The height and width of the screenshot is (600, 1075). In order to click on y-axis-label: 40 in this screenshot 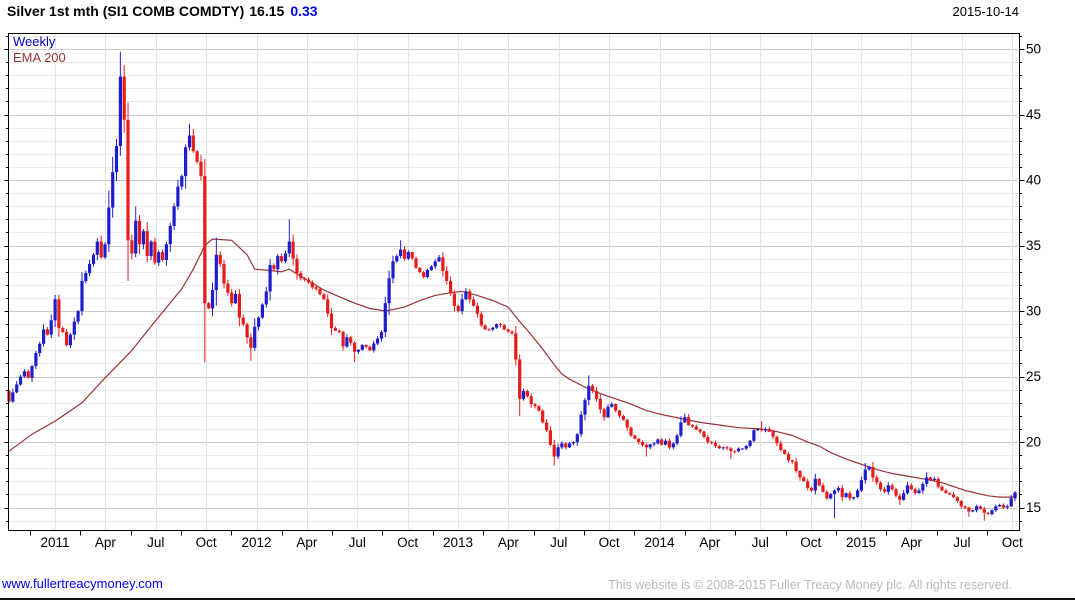, I will do `click(1033, 180)`.